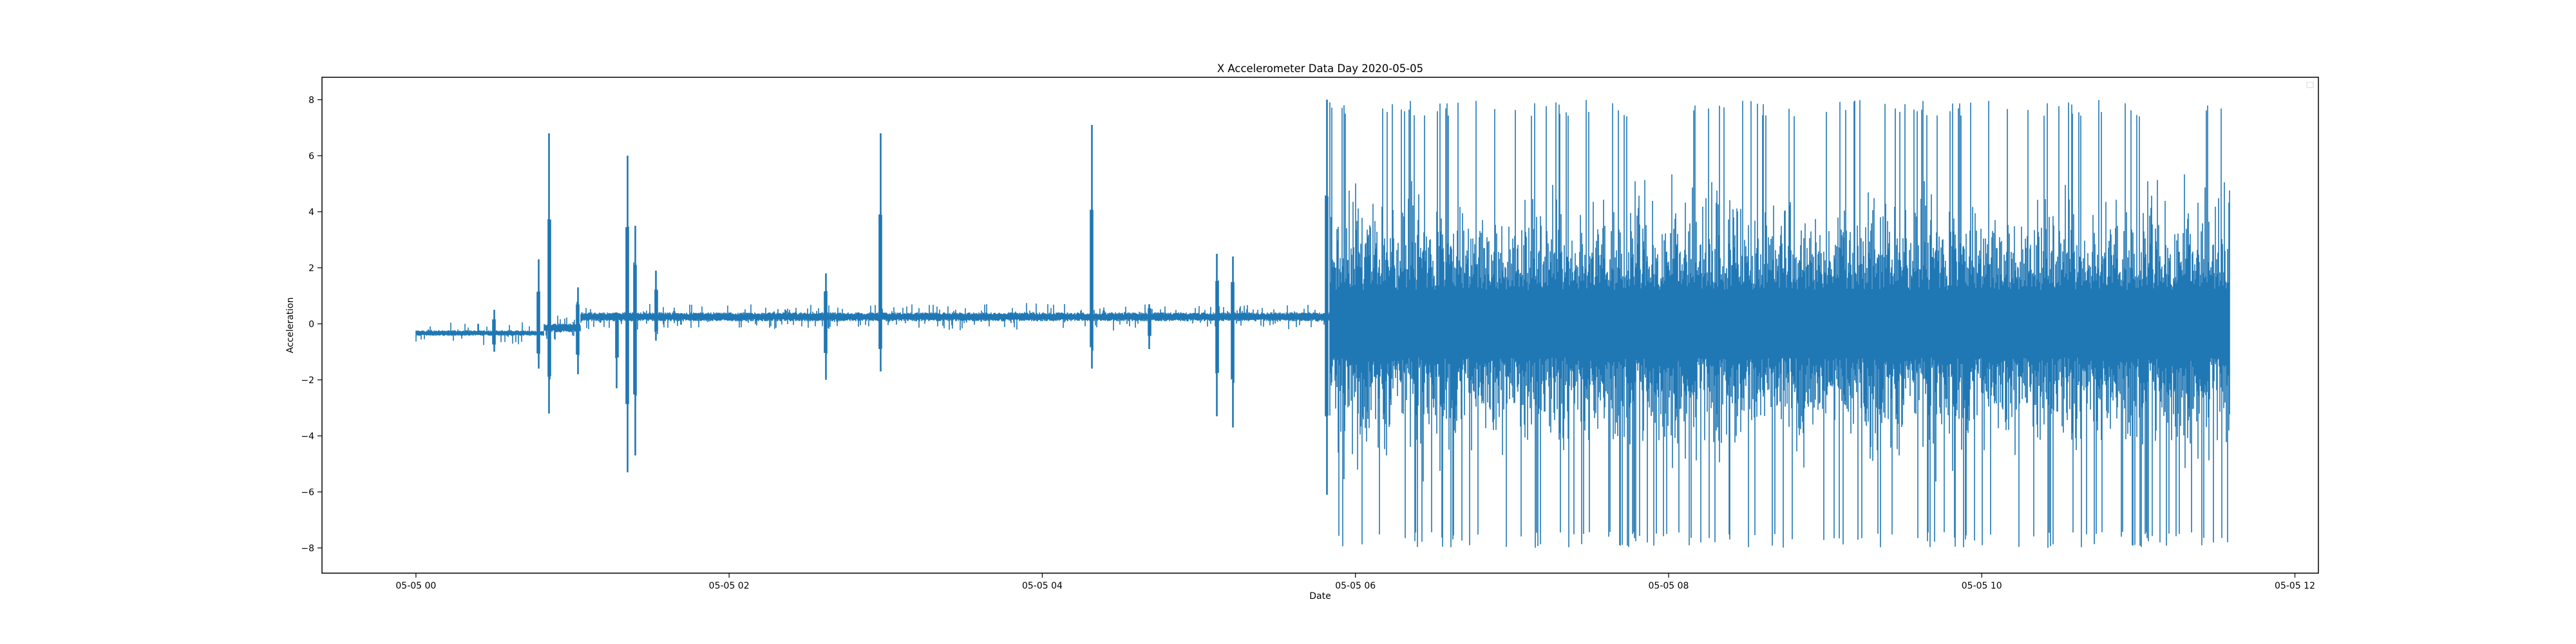  What do you see at coordinates (307, 381) in the screenshot?
I see `y-tick-label: −2` at bounding box center [307, 381].